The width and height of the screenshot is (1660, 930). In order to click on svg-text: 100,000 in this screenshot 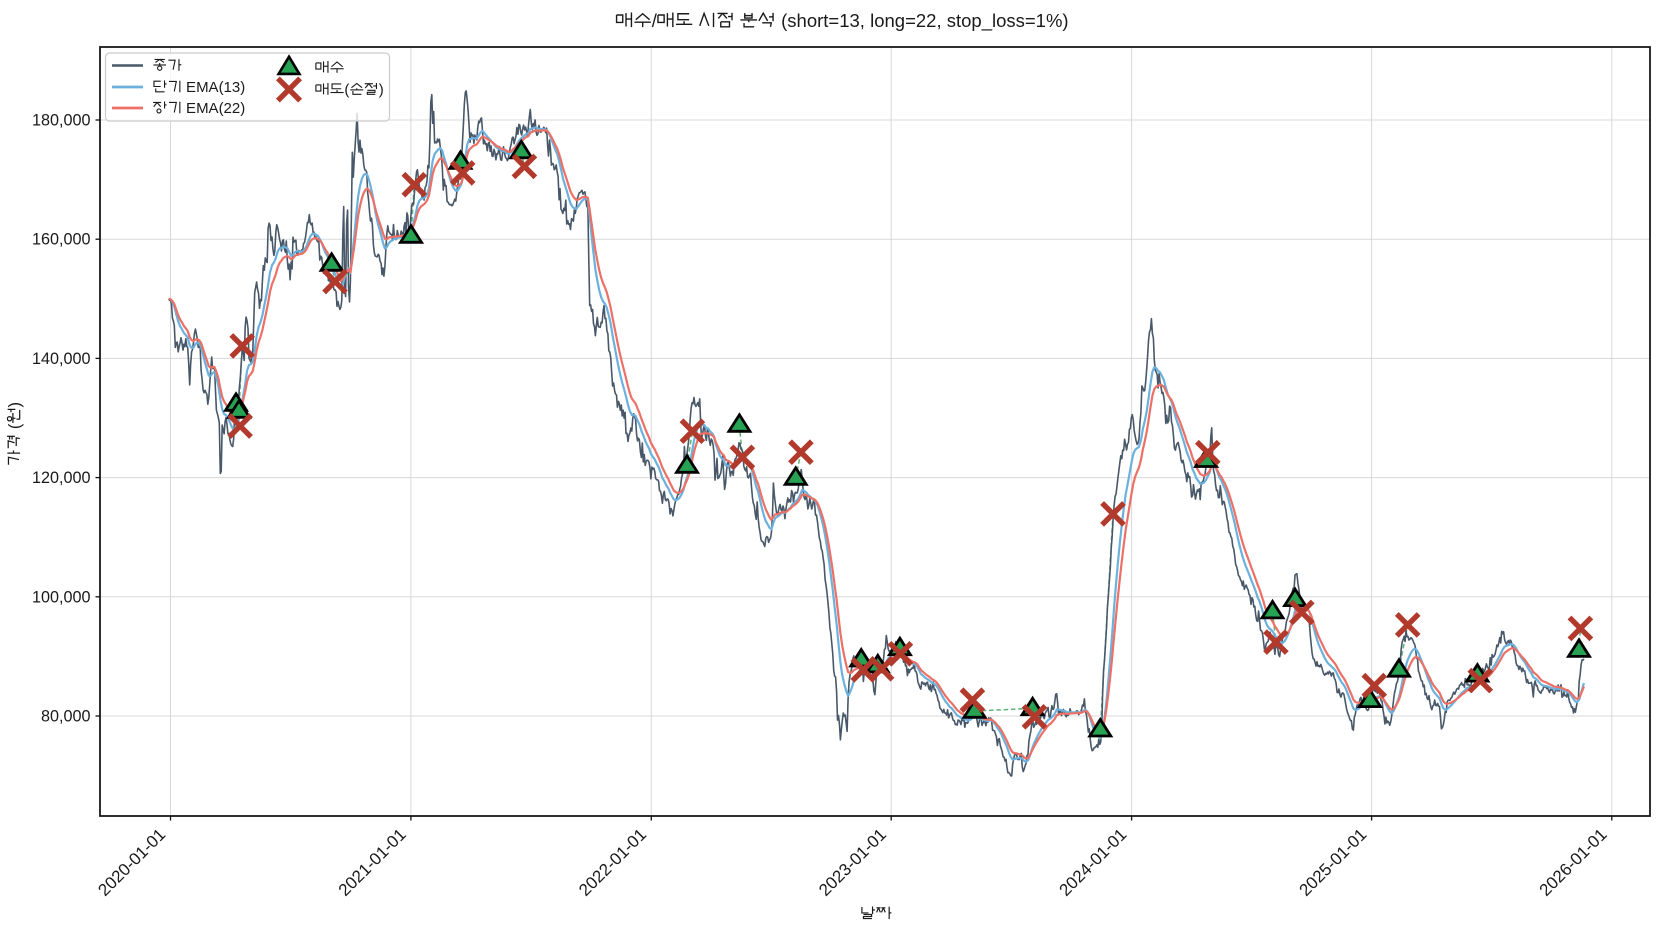, I will do `click(61, 597)`.